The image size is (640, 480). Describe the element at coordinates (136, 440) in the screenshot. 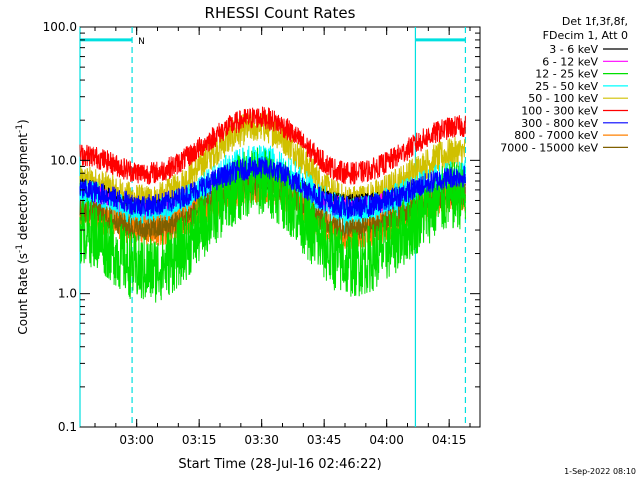

I see `x-tick-label: 03:00` at that location.